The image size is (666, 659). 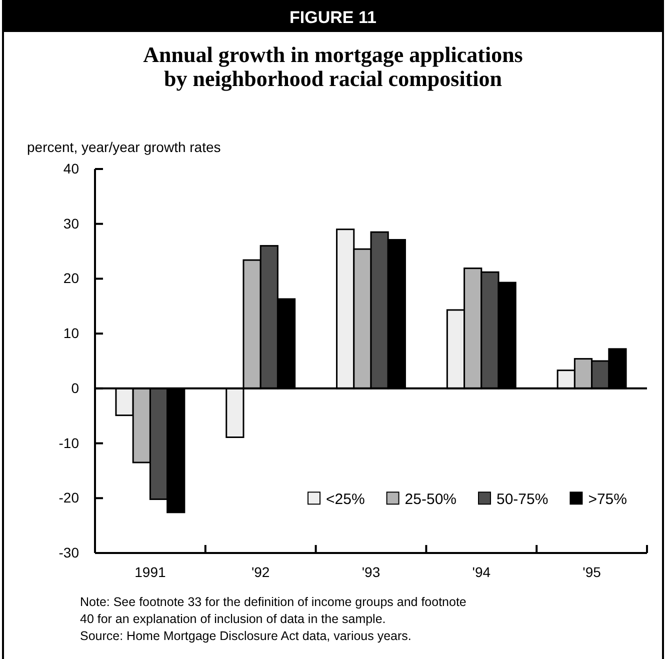 What do you see at coordinates (430, 499) in the screenshot?
I see `legend-label: 25-50%` at bounding box center [430, 499].